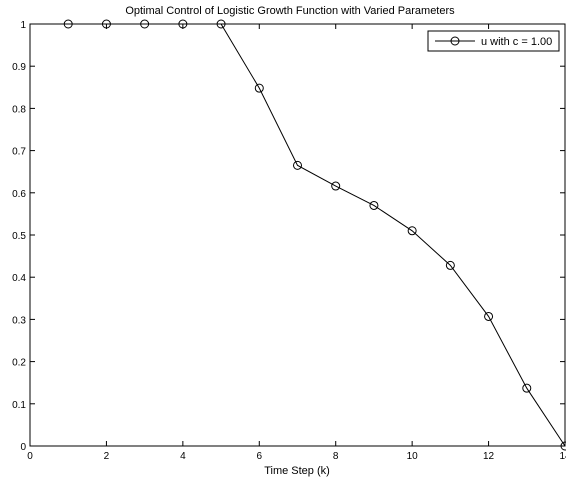 The height and width of the screenshot is (481, 566). Describe the element at coordinates (23, 25) in the screenshot. I see `y-tick-label: 1` at that location.